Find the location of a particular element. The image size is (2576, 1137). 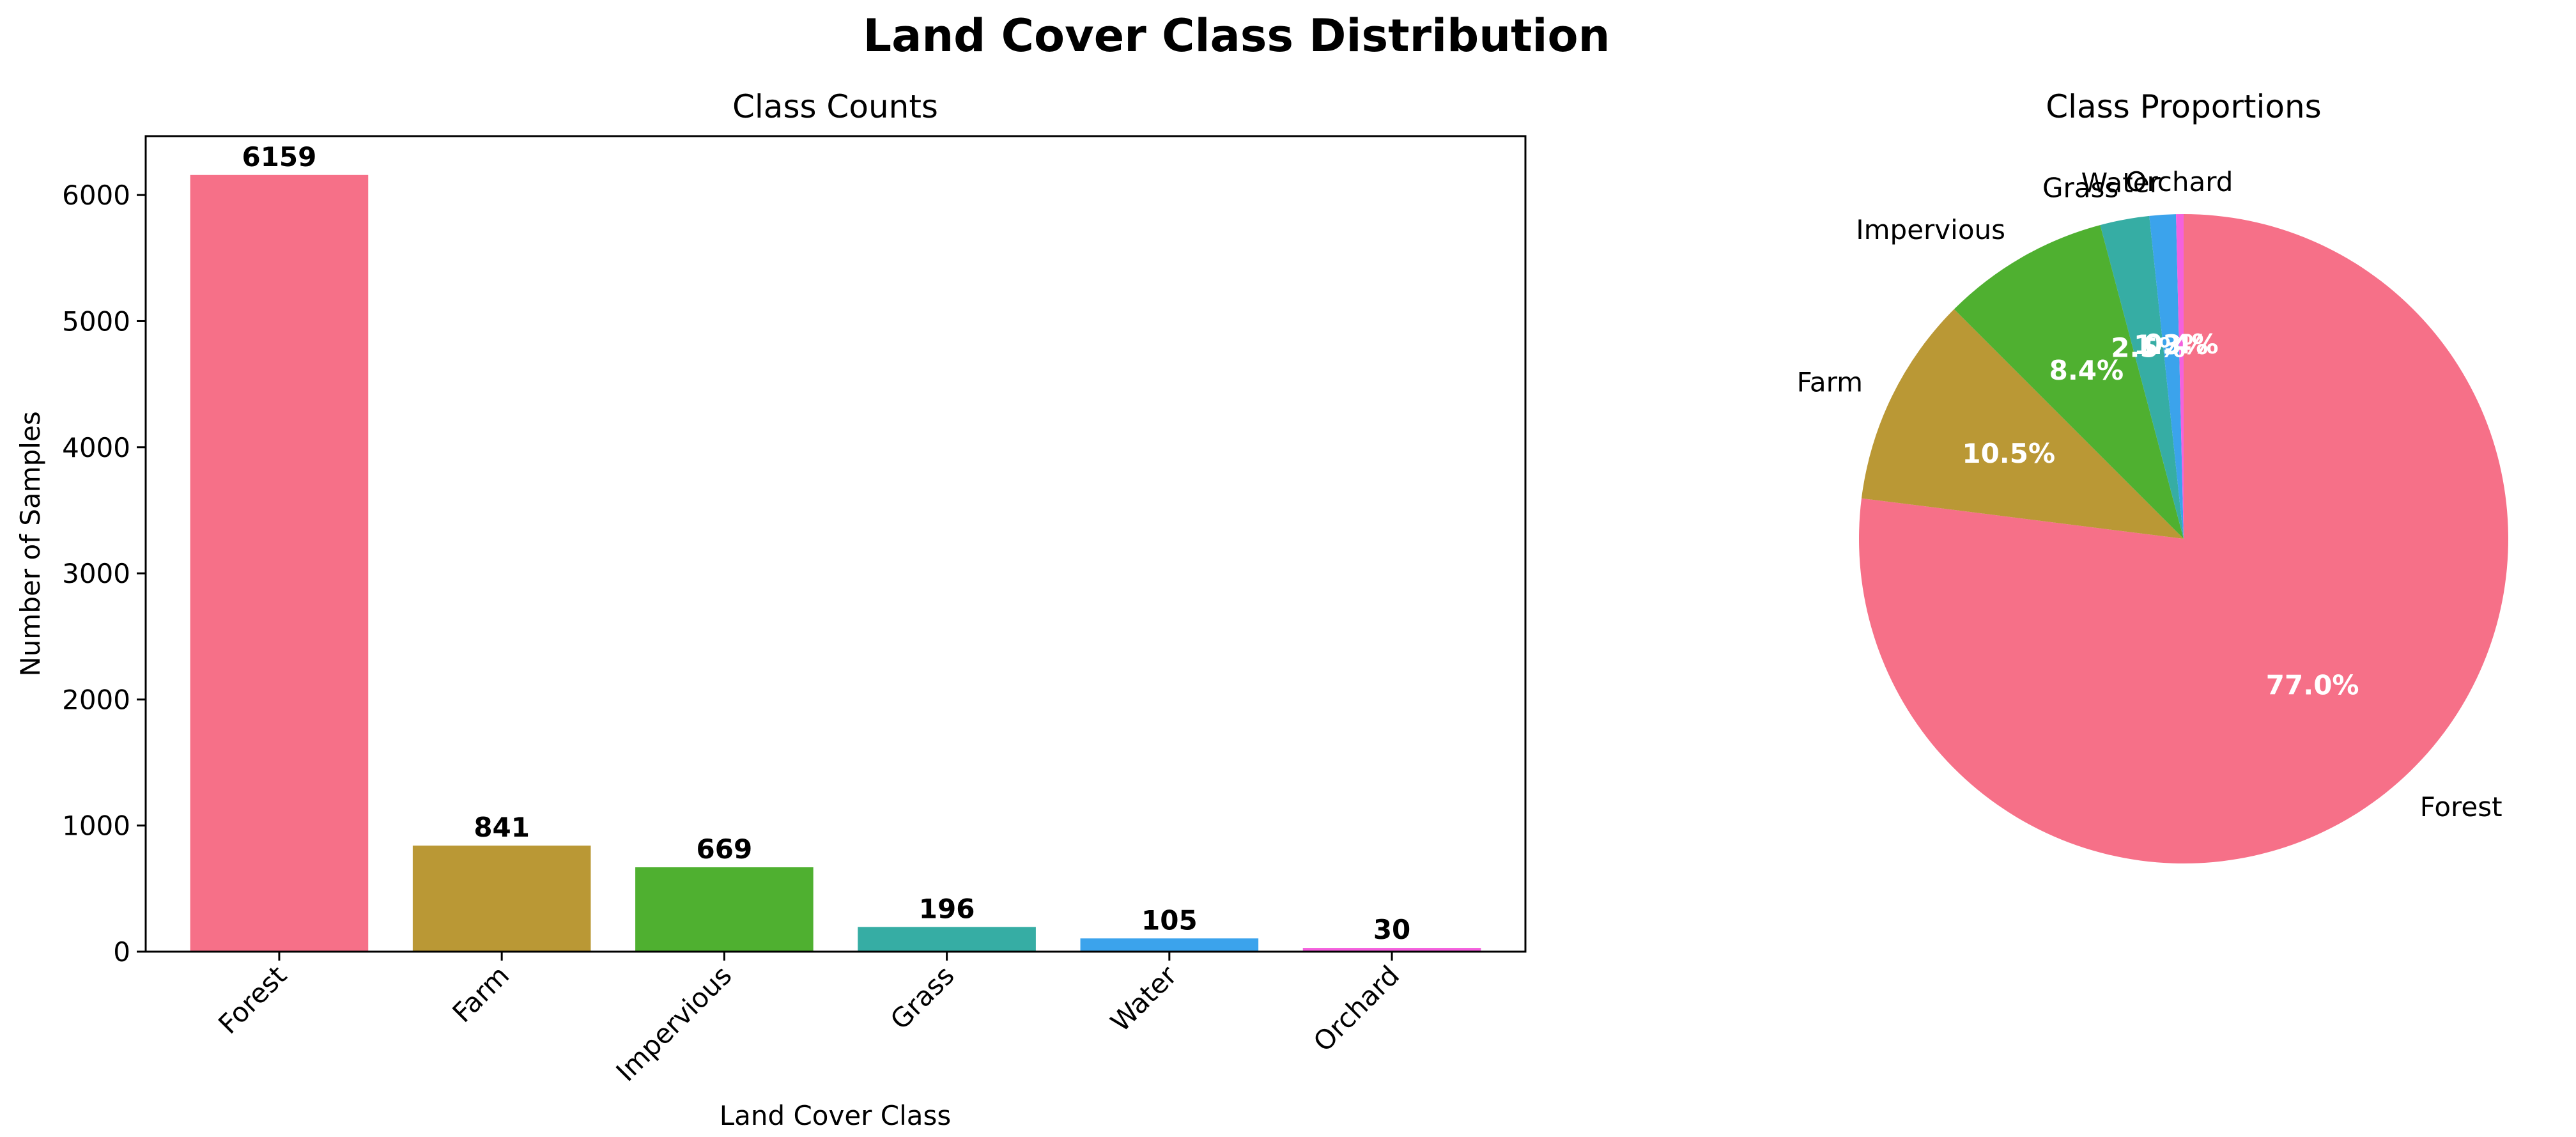

bar-y-axis: 0 1000 2000 3000 4000 5000 6000 is located at coordinates (104, 574).